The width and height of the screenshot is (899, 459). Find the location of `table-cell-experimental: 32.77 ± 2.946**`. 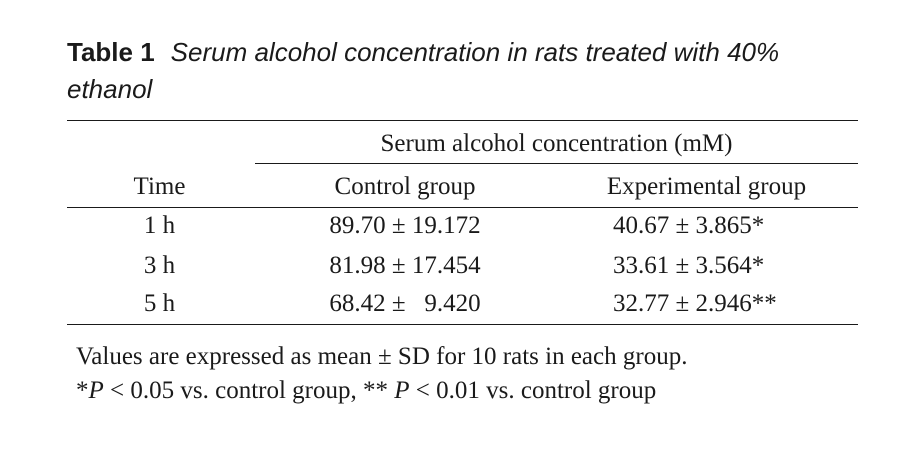

table-cell-experimental: 32.77 ± 2.946** is located at coordinates (695, 303).